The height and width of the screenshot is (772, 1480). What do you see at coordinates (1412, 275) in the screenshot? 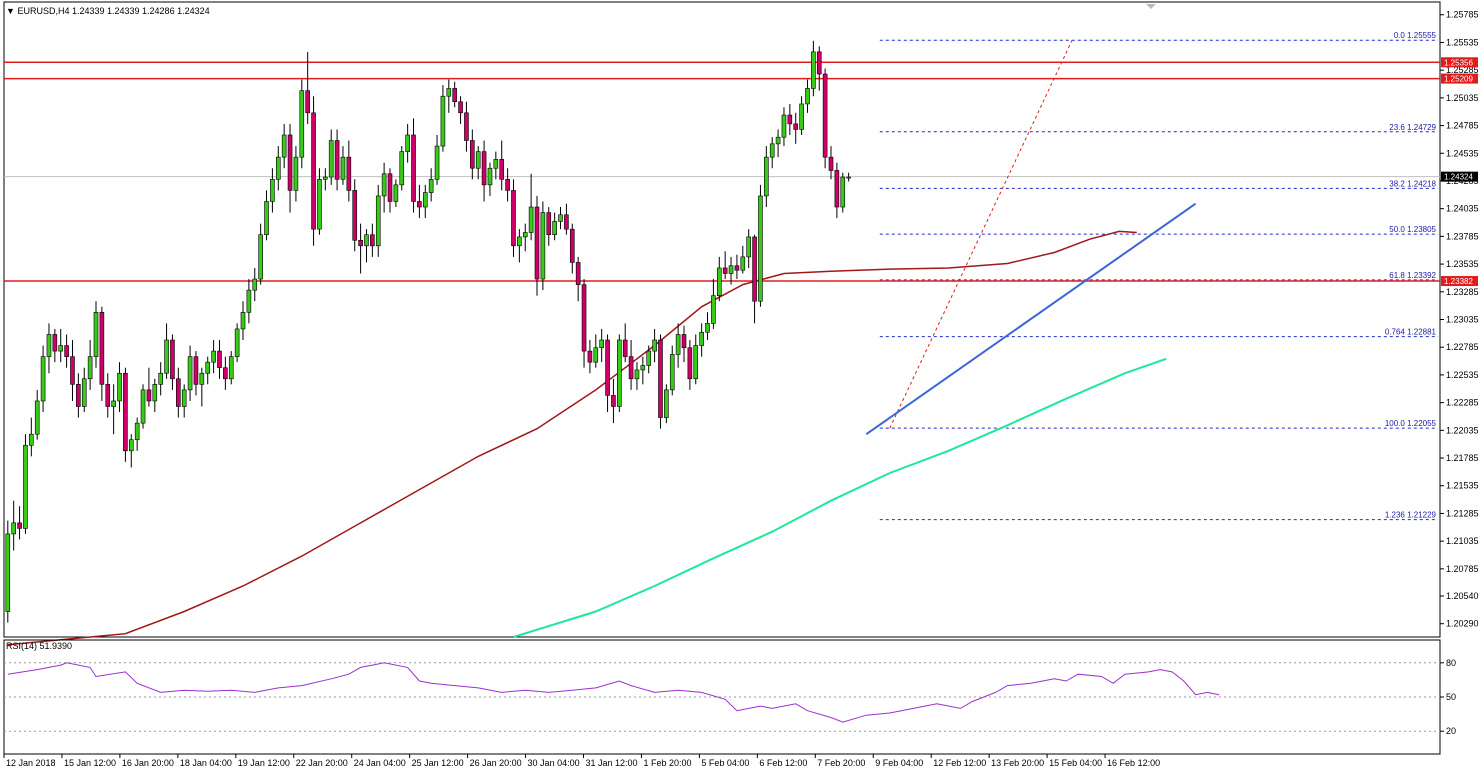
I see `fib-level-label: 61.8 1.23392` at bounding box center [1412, 275].